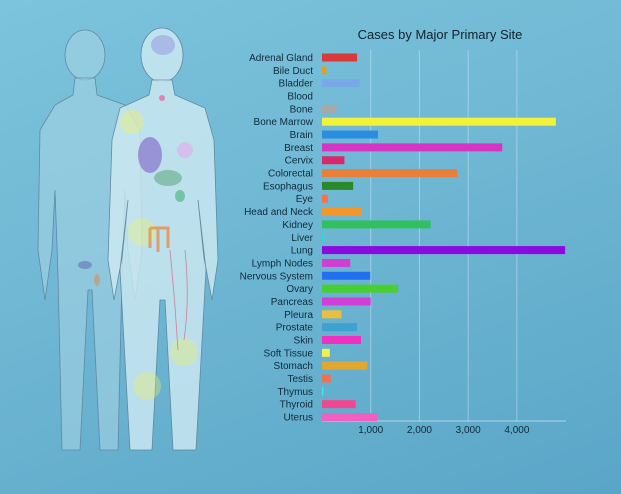  I want to click on category-label: Thymus, so click(295, 392).